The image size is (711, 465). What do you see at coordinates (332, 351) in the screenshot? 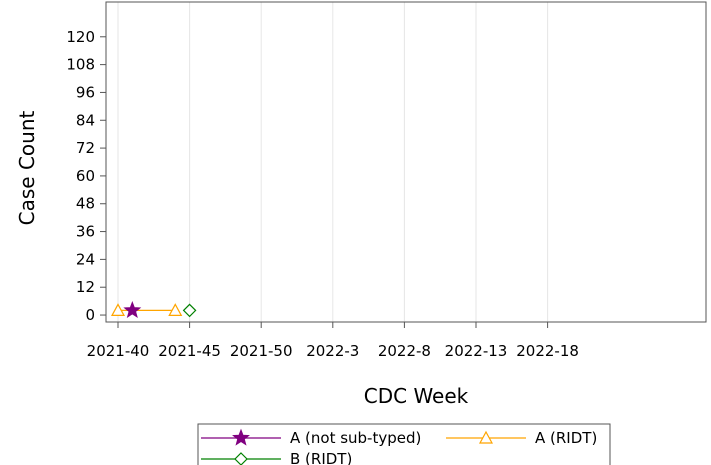
I see `x-tick-label: 2022-3` at bounding box center [332, 351].